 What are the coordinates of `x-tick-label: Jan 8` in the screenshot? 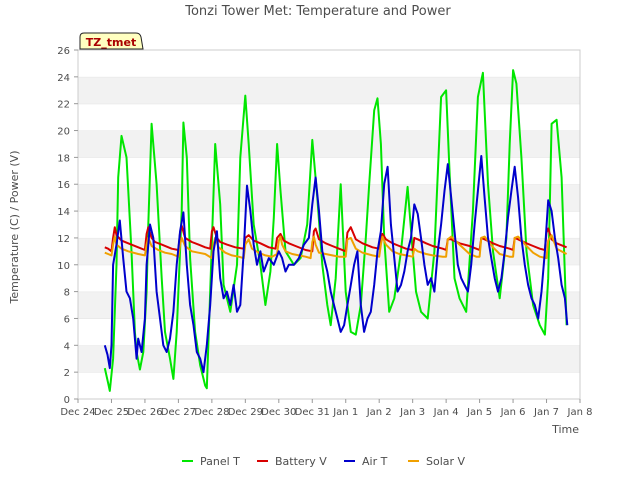 It's located at (580, 412).